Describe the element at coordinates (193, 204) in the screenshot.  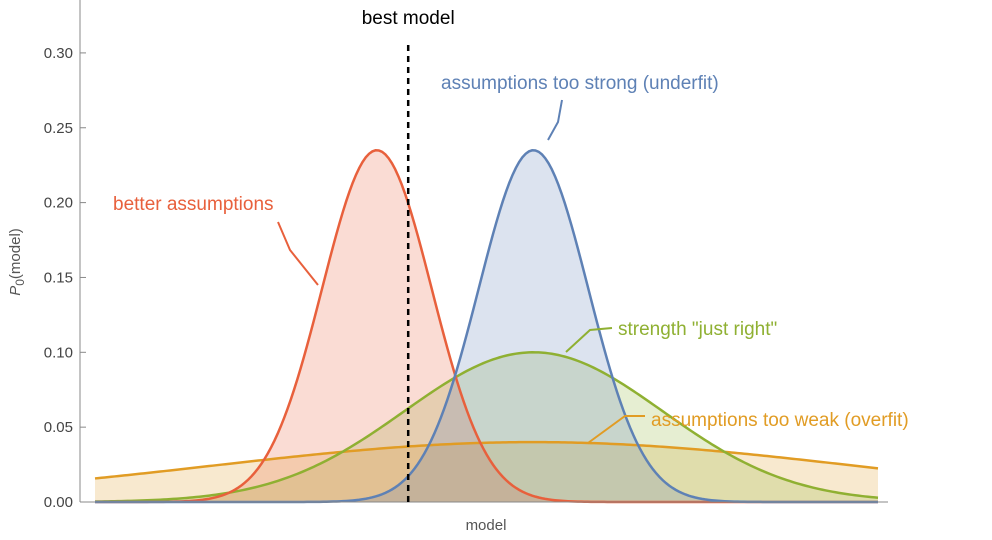
I see `label-better-assumptions: better assumptions` at that location.